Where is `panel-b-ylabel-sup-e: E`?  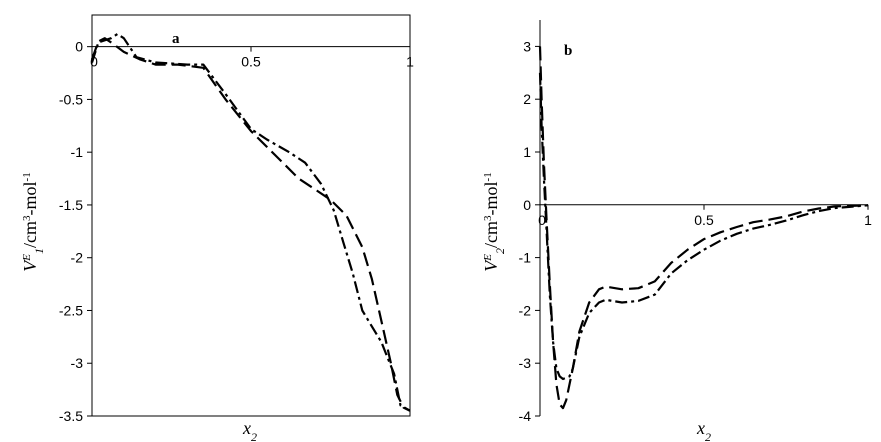 panel-b-ylabel-sup-e: E is located at coordinates (488, 258).